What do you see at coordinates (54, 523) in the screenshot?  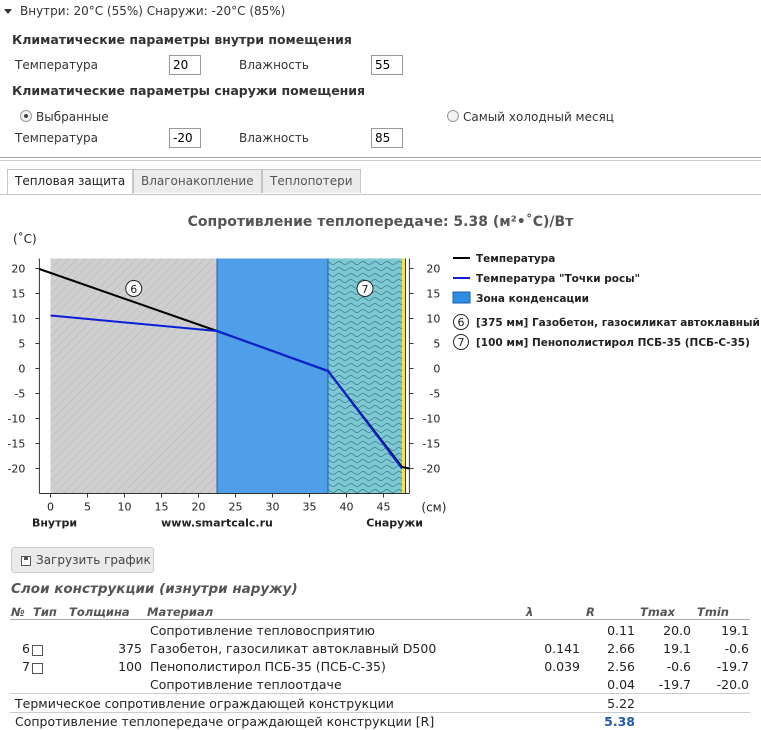 I see `x-label-inside: Внутри` at bounding box center [54, 523].